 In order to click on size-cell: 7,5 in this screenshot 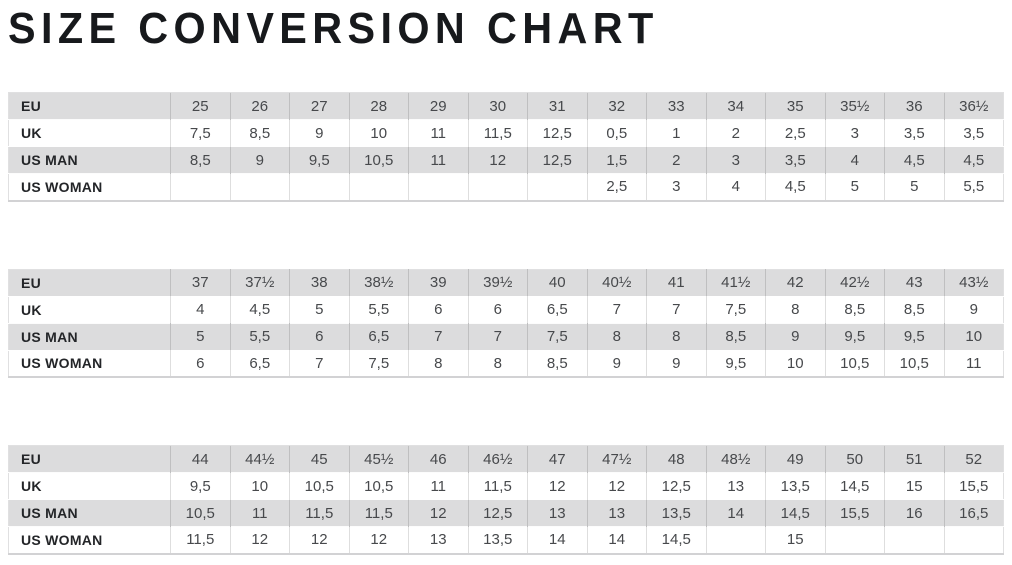, I will do `click(378, 363)`.